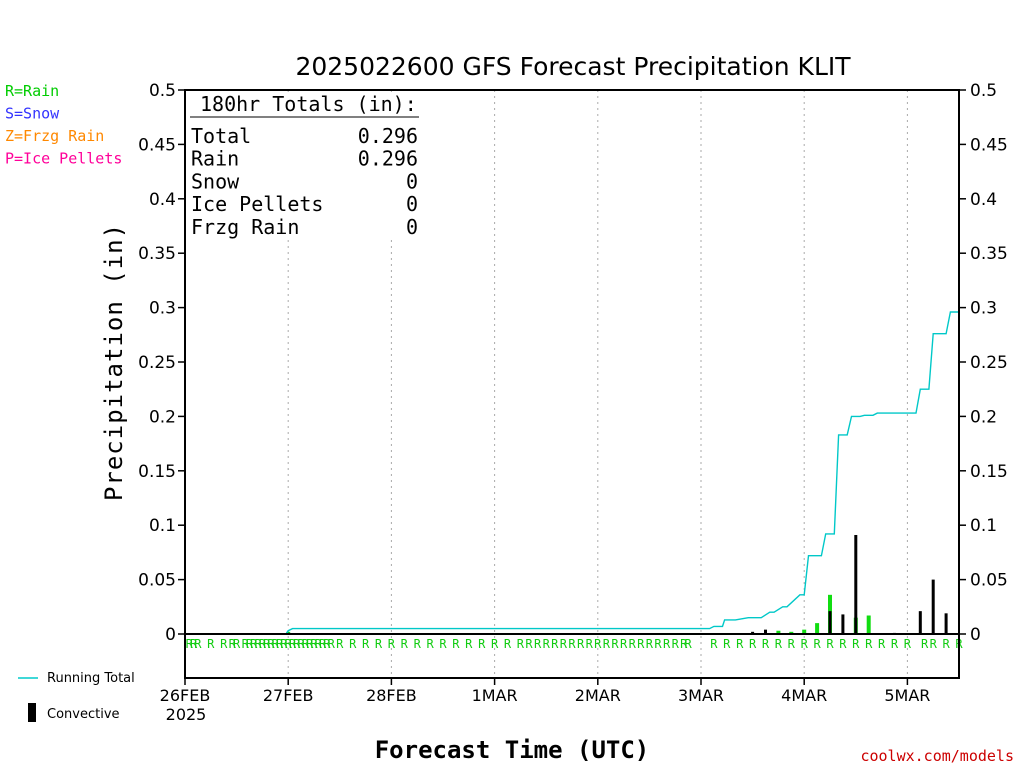 The width and height of the screenshot is (1024, 768). Describe the element at coordinates (983, 526) in the screenshot. I see `y-tick-label-right: 0.1` at that location.